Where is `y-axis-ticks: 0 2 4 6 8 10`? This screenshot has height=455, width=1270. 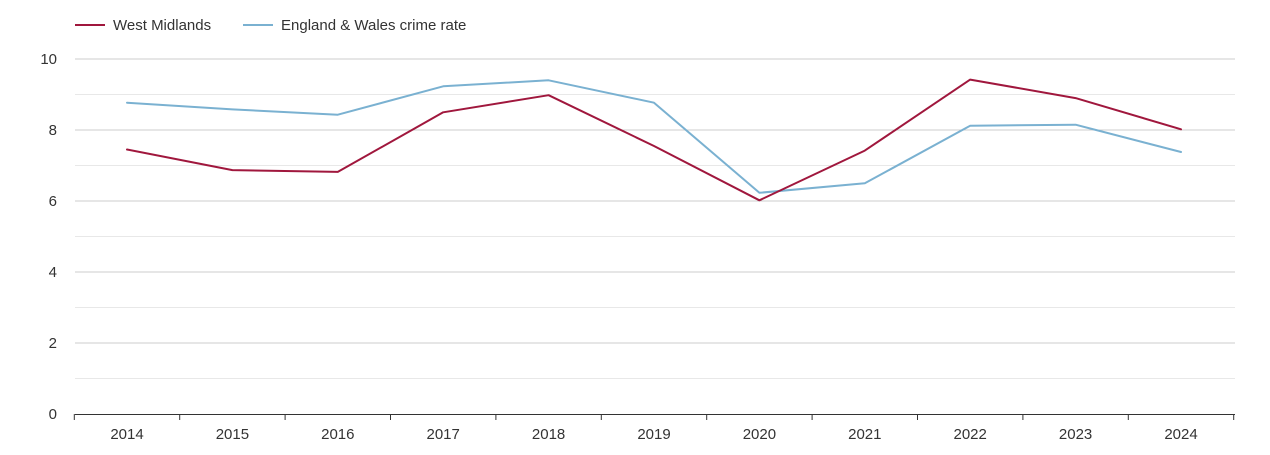
y-axis-ticks: 0 2 4 6 8 10 is located at coordinates (48, 237).